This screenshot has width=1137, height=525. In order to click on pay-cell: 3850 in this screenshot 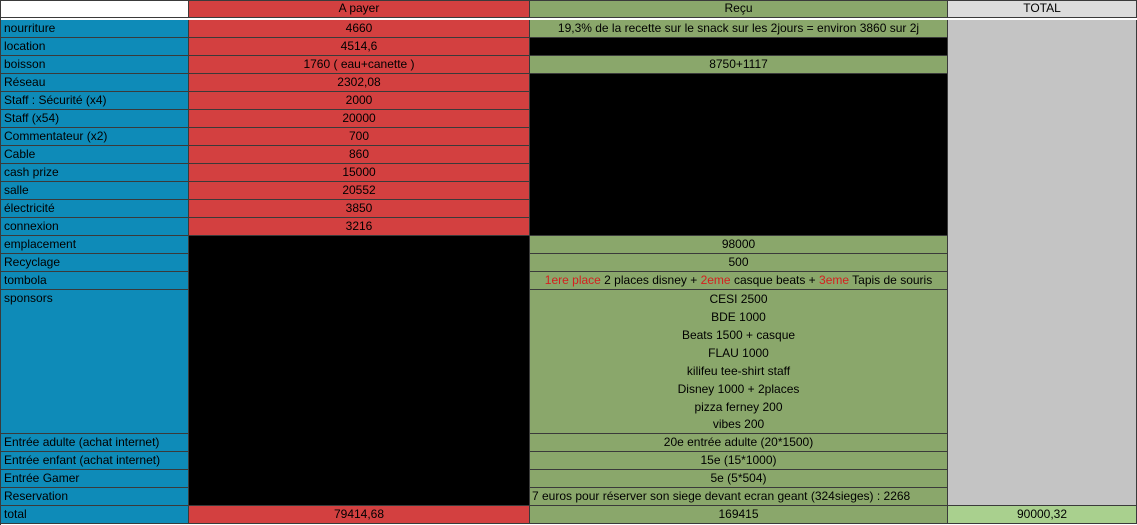, I will do `click(359, 209)`.